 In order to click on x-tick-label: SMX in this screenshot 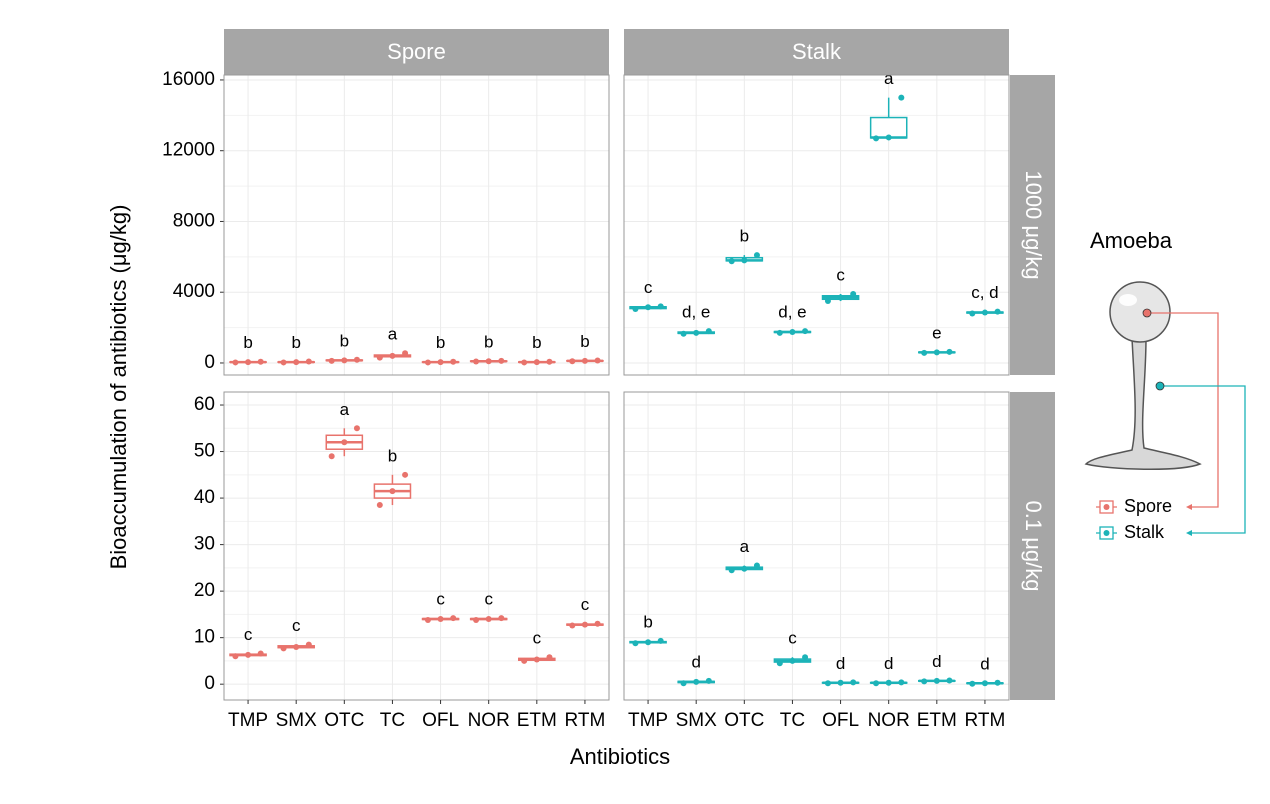, I will do `click(297, 720)`.